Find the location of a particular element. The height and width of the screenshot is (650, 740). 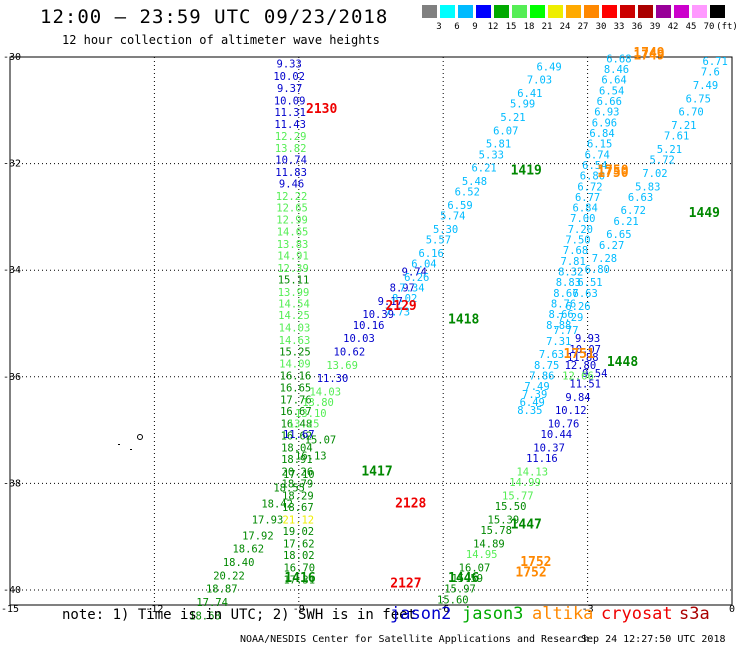

swh-value: 8.32 is located at coordinates (570, 273).